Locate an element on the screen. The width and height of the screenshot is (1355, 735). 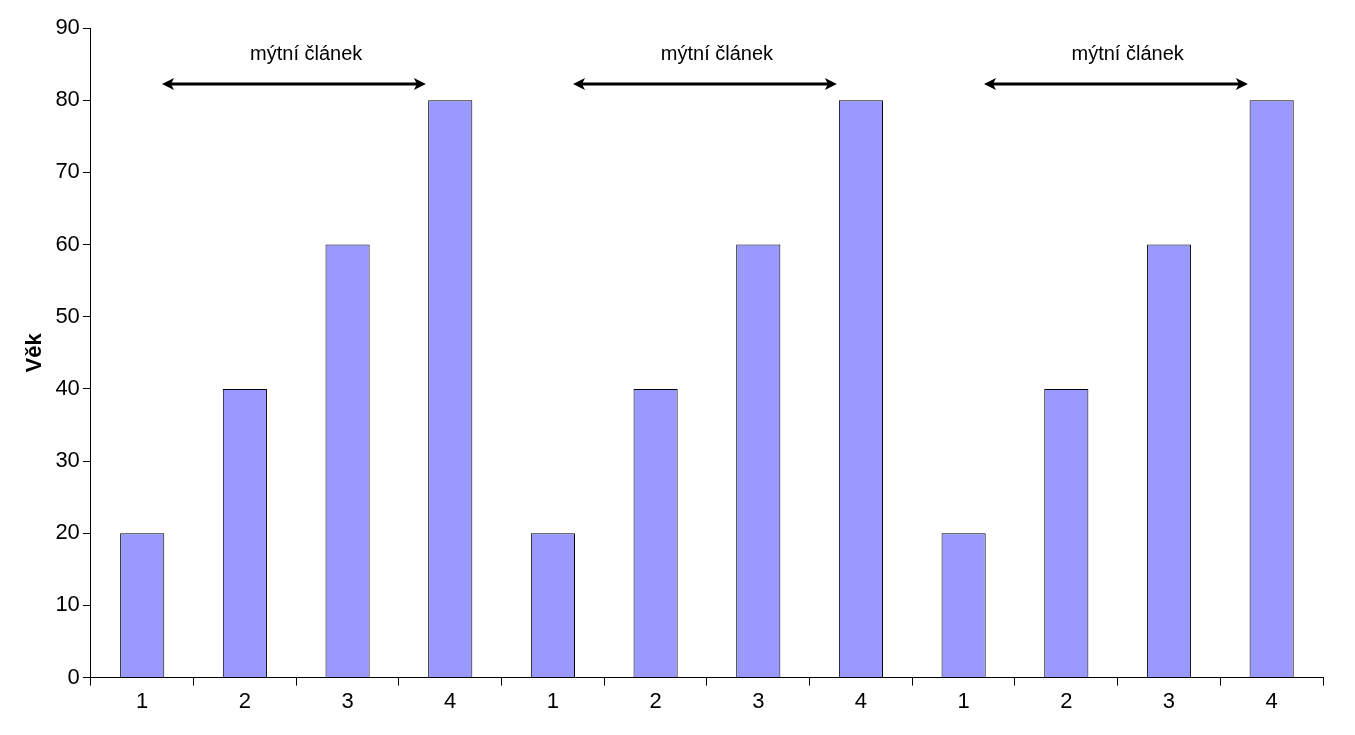
y-tick-label: 0 is located at coordinates (73, 676).